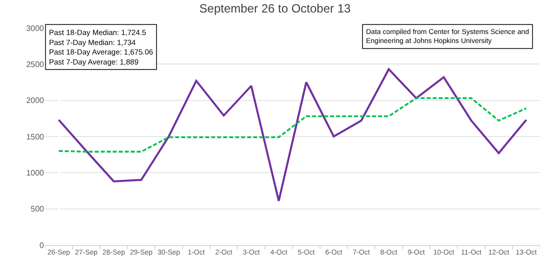 This screenshot has width=550, height=275. What do you see at coordinates (42, 245) in the screenshot?
I see `y-tick-label: 0` at bounding box center [42, 245].